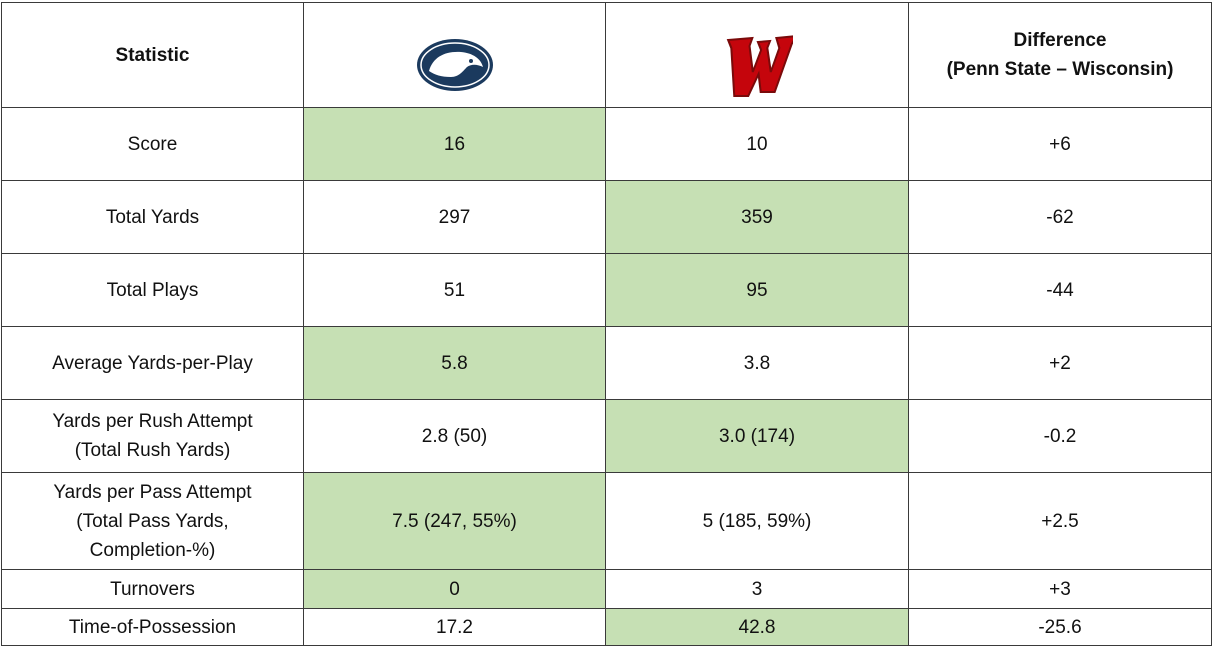  Describe the element at coordinates (1060, 217) in the screenshot. I see `difference-cell: -62` at that location.